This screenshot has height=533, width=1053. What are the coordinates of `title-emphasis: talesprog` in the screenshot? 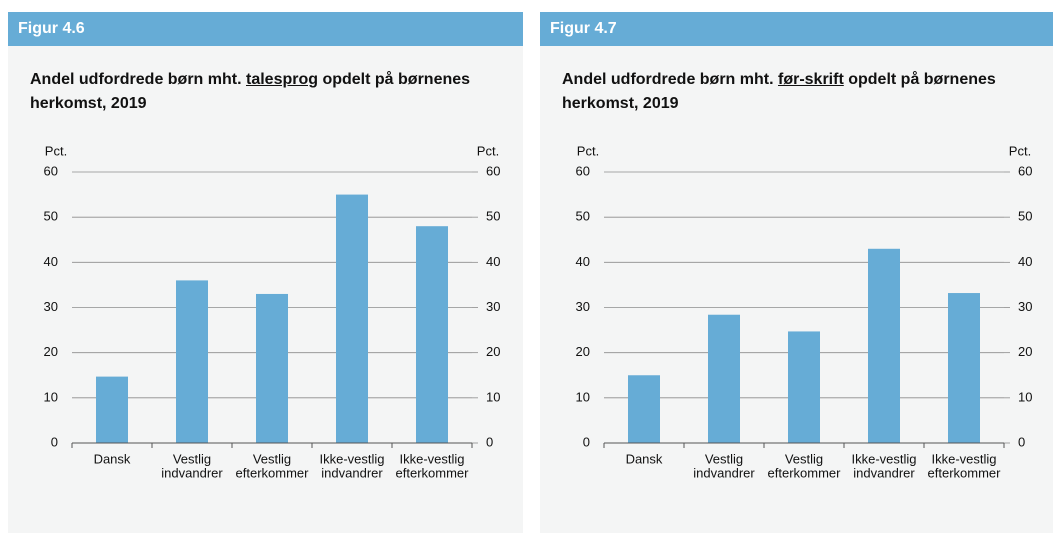 It's located at (282, 79).